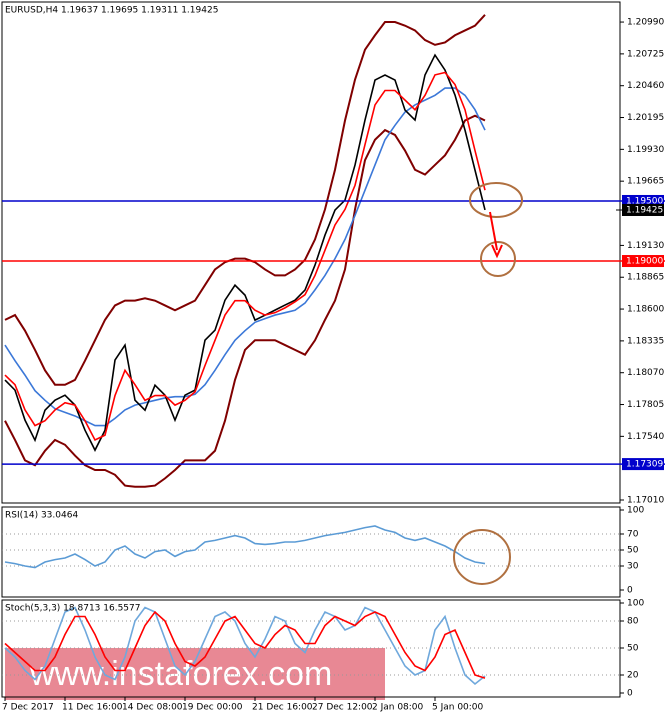  What do you see at coordinates (645, 23) in the screenshot?
I see `y-tick-label: 1.20990` at bounding box center [645, 23].